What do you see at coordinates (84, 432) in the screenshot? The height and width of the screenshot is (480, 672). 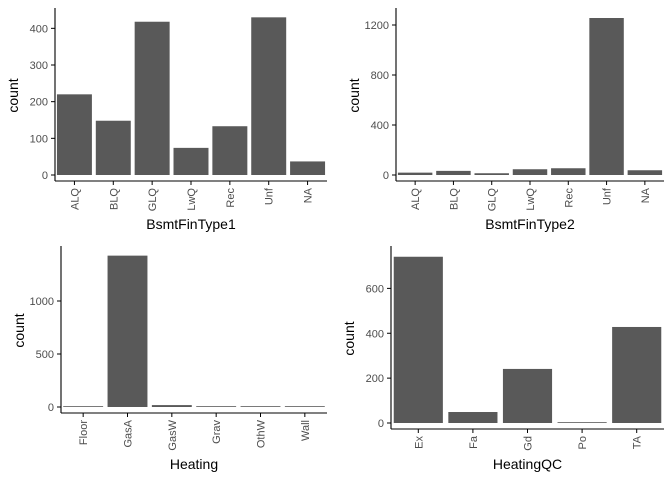 I see `x-tick-label-floor: Floor` at bounding box center [84, 432].